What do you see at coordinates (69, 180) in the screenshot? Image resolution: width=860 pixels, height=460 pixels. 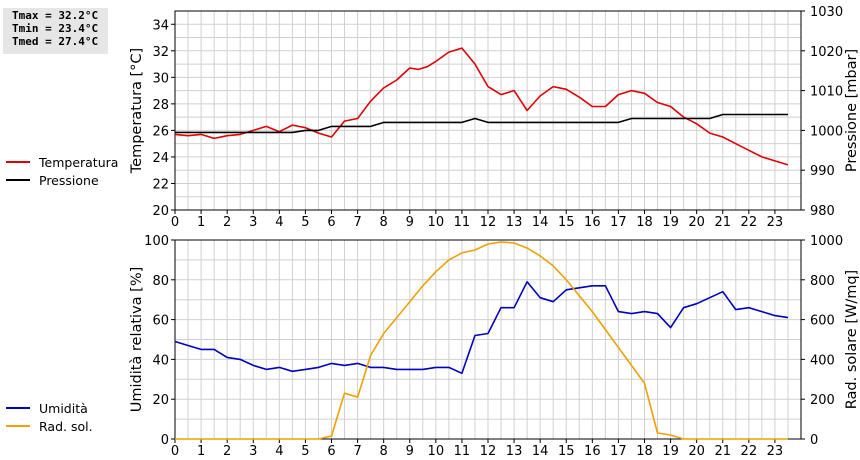 I see `legend-label-pressione: Pressione` at bounding box center [69, 180].